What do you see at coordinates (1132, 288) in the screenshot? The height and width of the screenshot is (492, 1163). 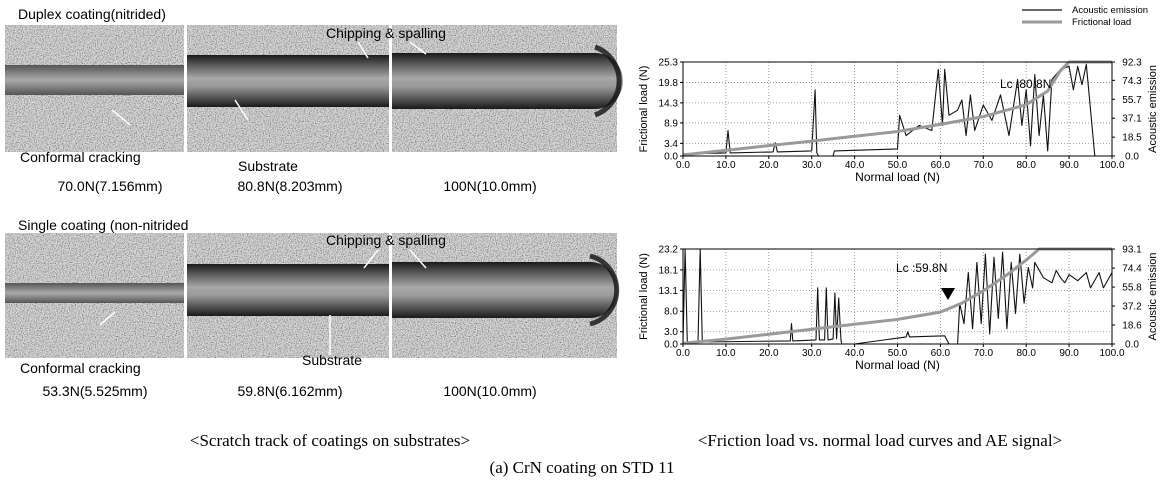 I see `y2-tick-label: 55.8` at bounding box center [1132, 288].